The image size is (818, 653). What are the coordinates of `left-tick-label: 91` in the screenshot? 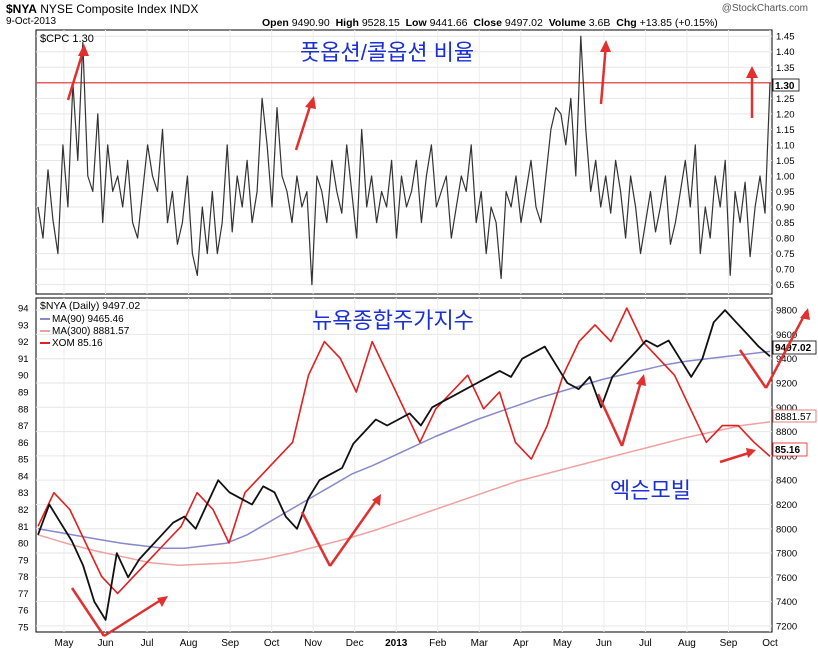 It's located at (23, 359).